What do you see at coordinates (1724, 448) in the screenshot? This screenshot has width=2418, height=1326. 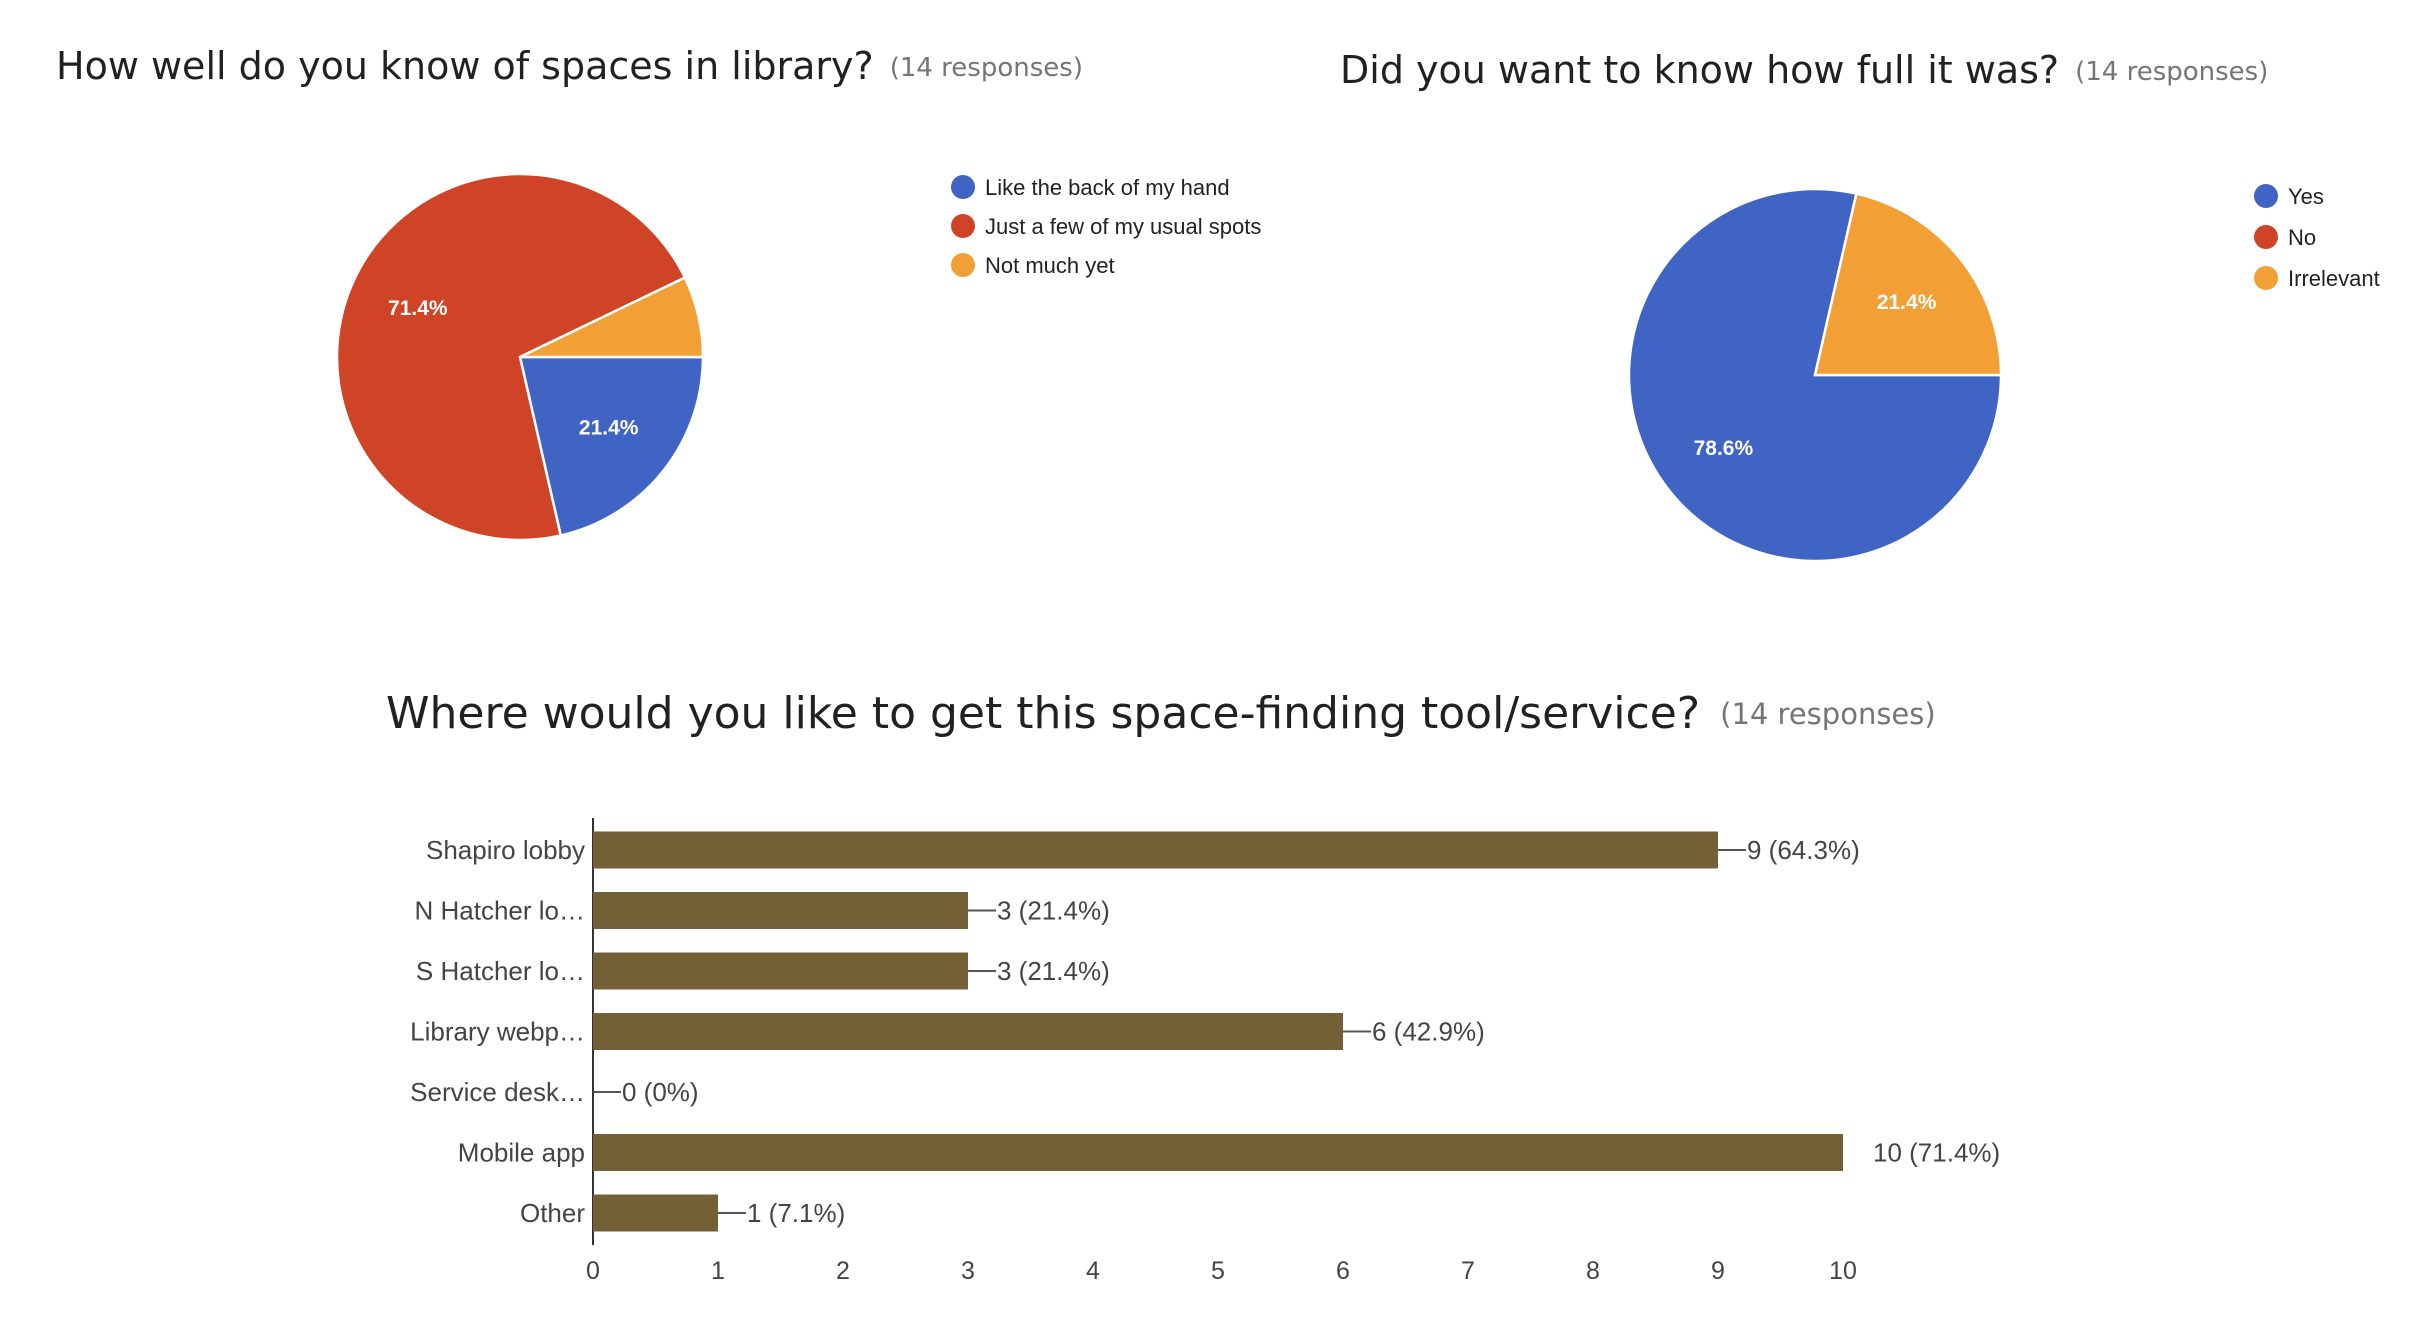 I see `pie-slice-label: 78.6%` at bounding box center [1724, 448].